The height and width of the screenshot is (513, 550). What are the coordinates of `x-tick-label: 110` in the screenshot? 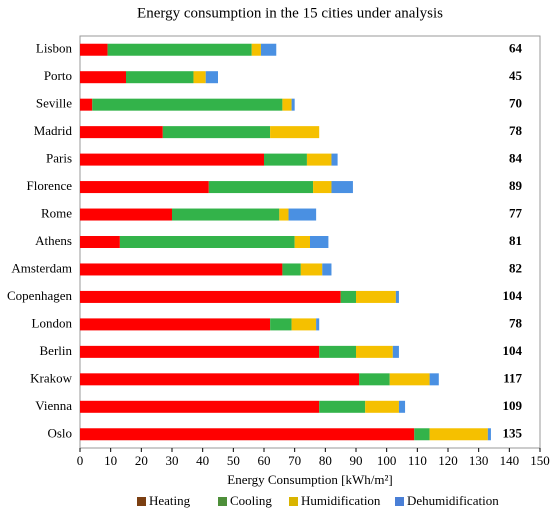 It's located at (417, 460).